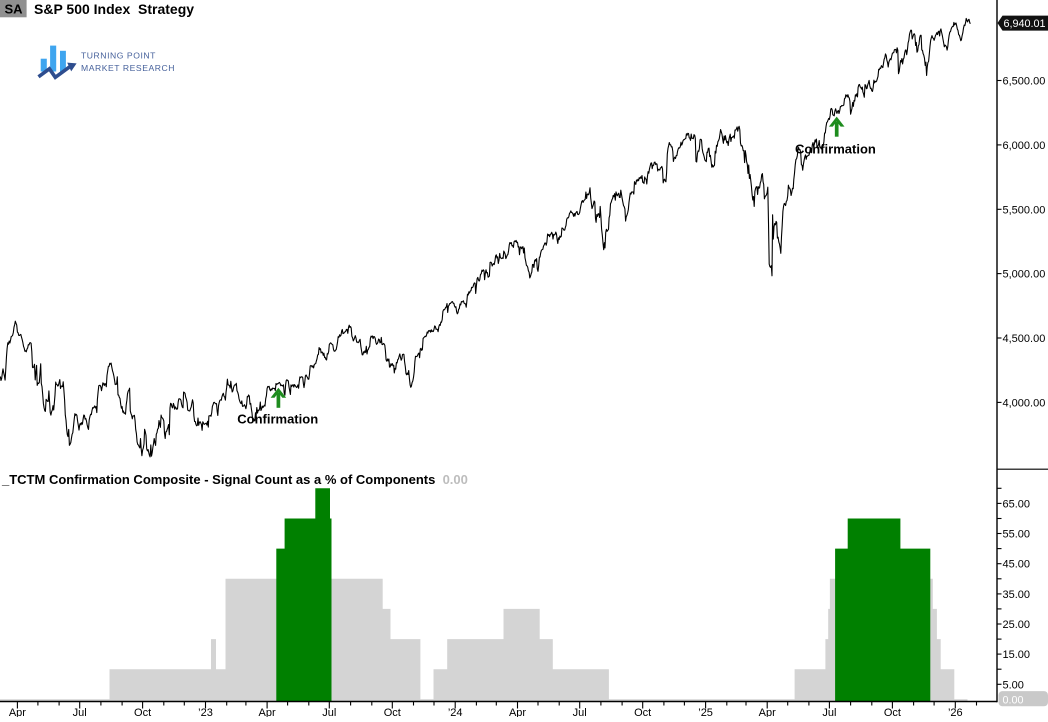  I want to click on svg-text: ’24, so click(455, 712).